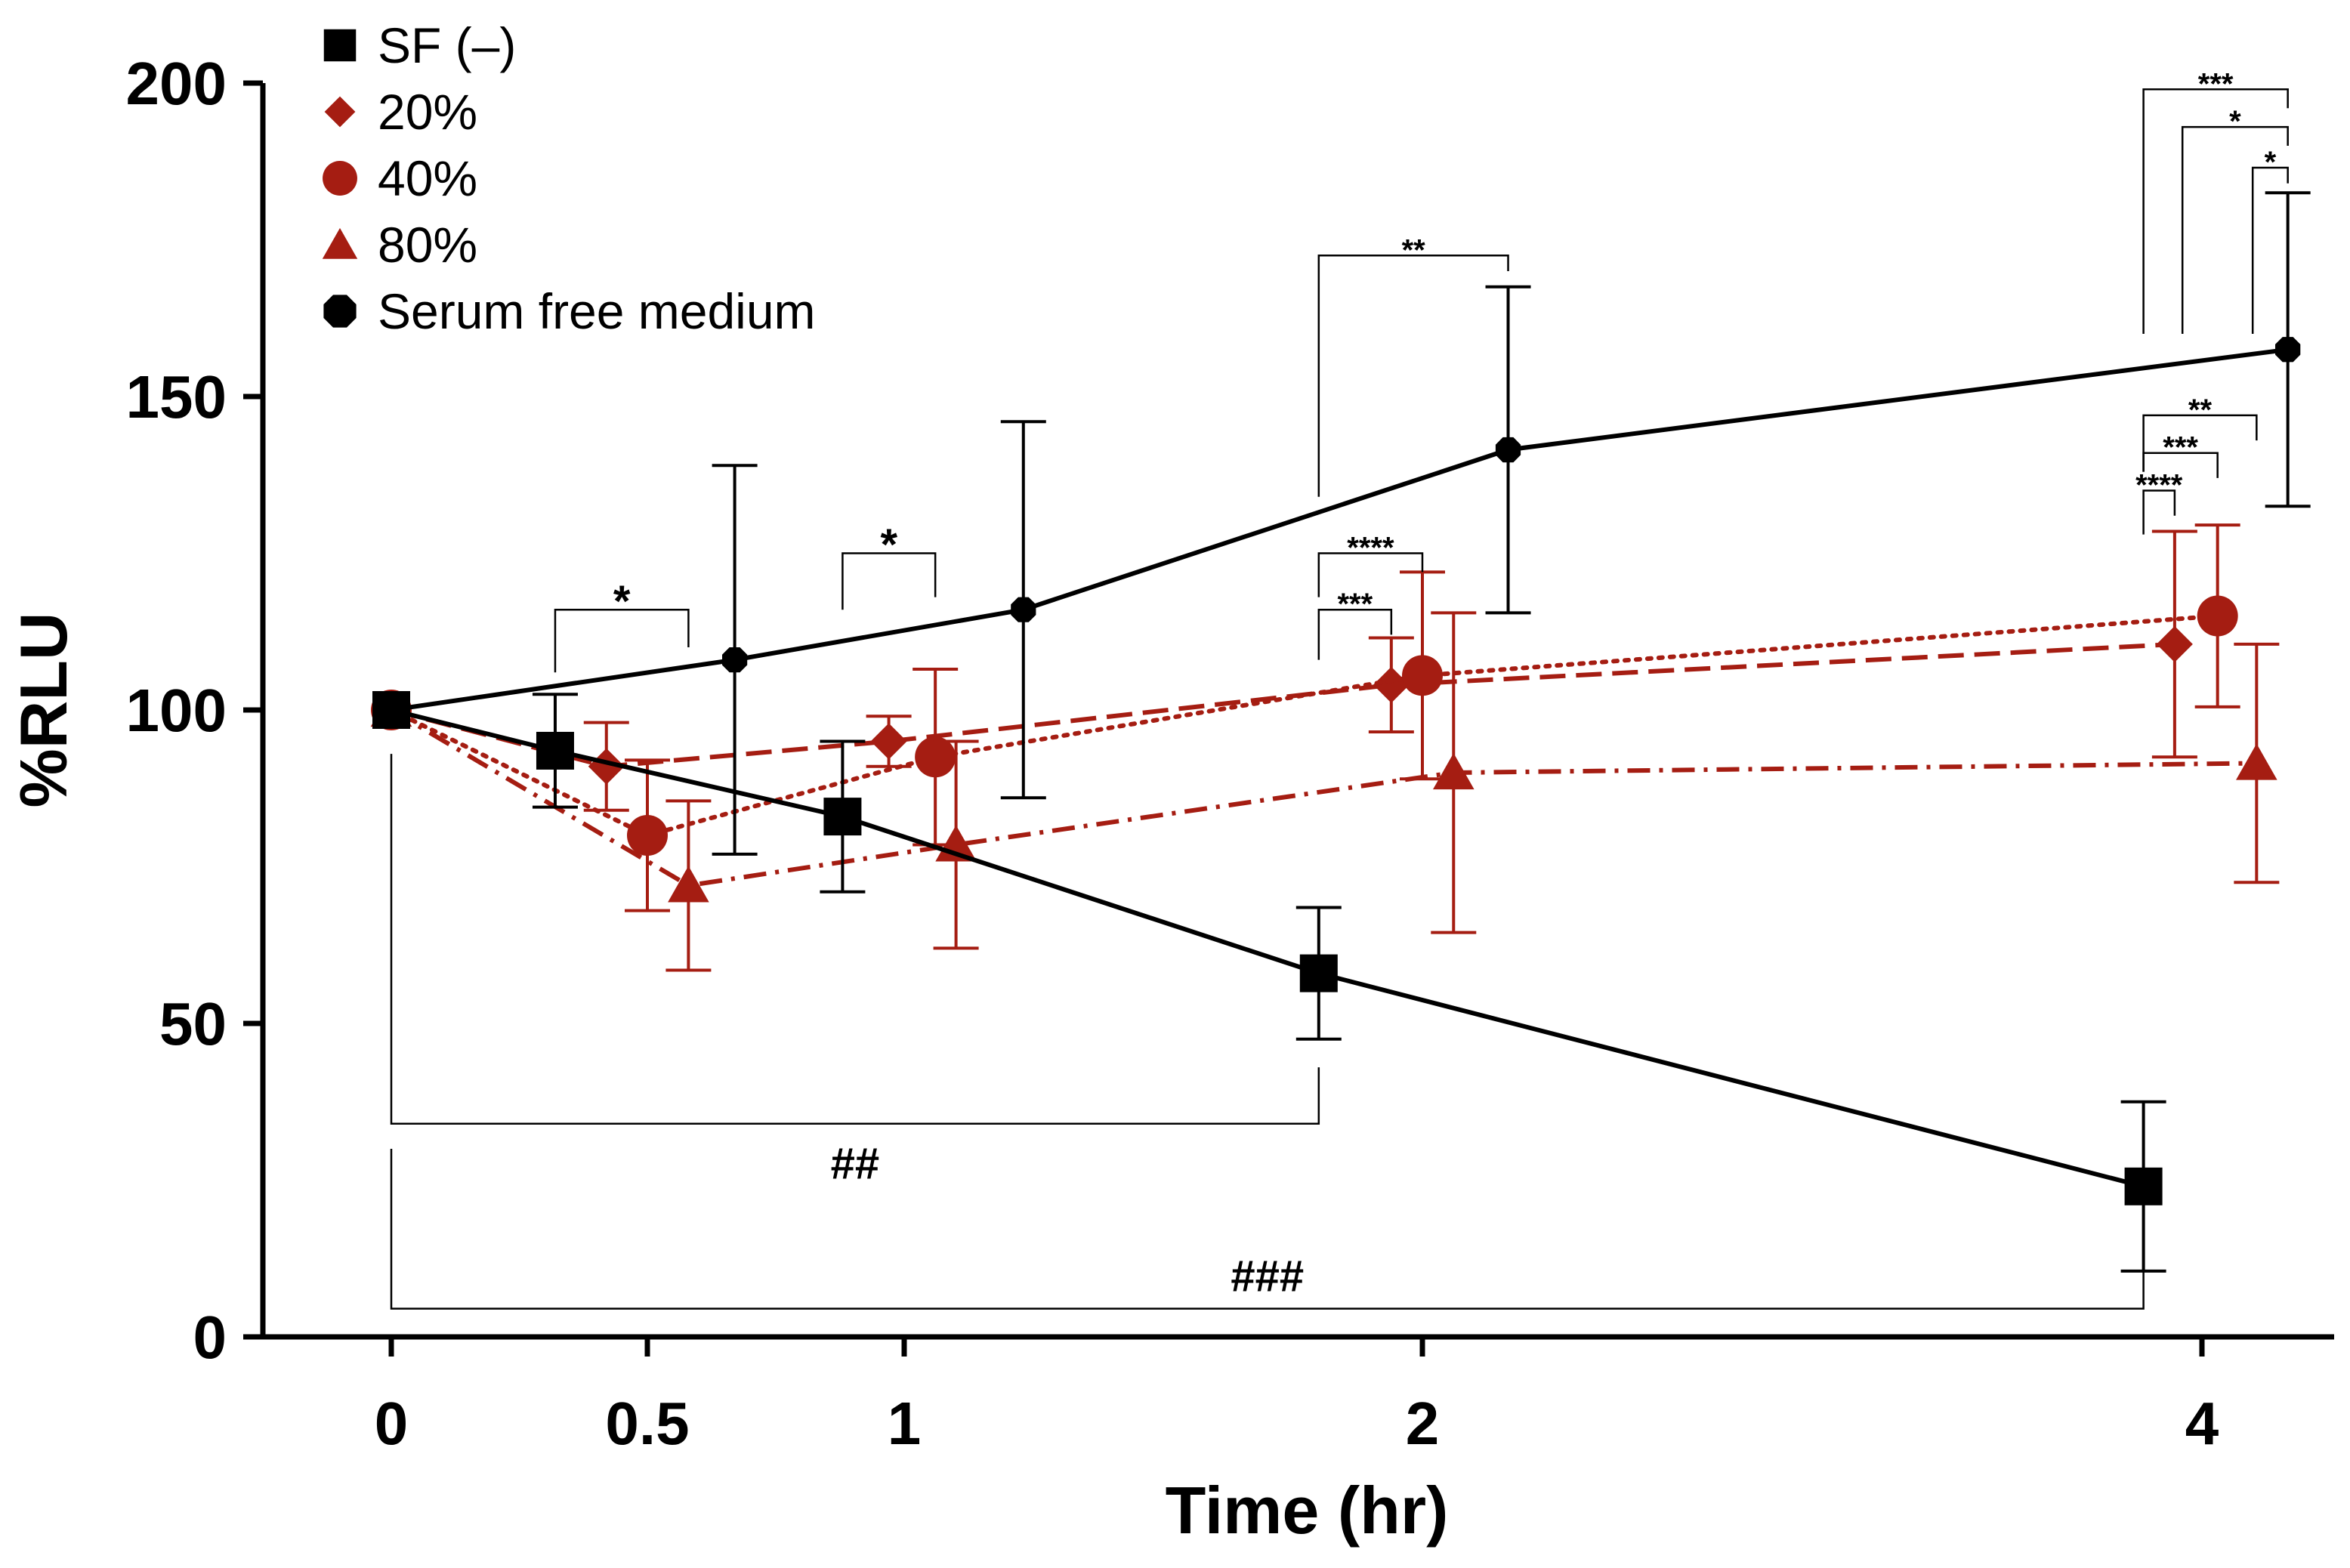  I want to click on y-axis-label: %RLU, so click(43, 709).